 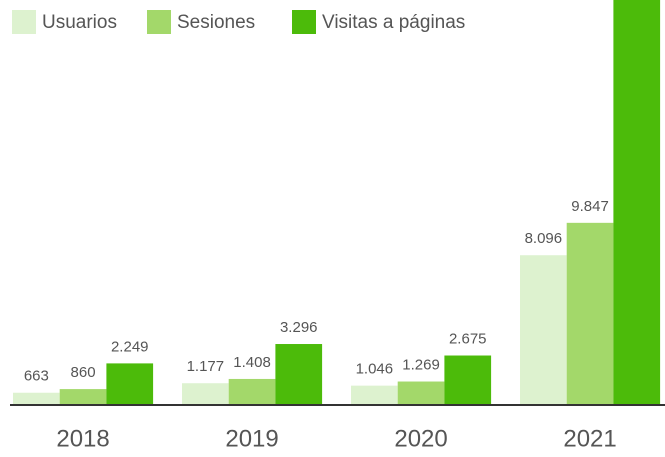 What do you see at coordinates (83, 372) in the screenshot?
I see `value-label: 860` at bounding box center [83, 372].